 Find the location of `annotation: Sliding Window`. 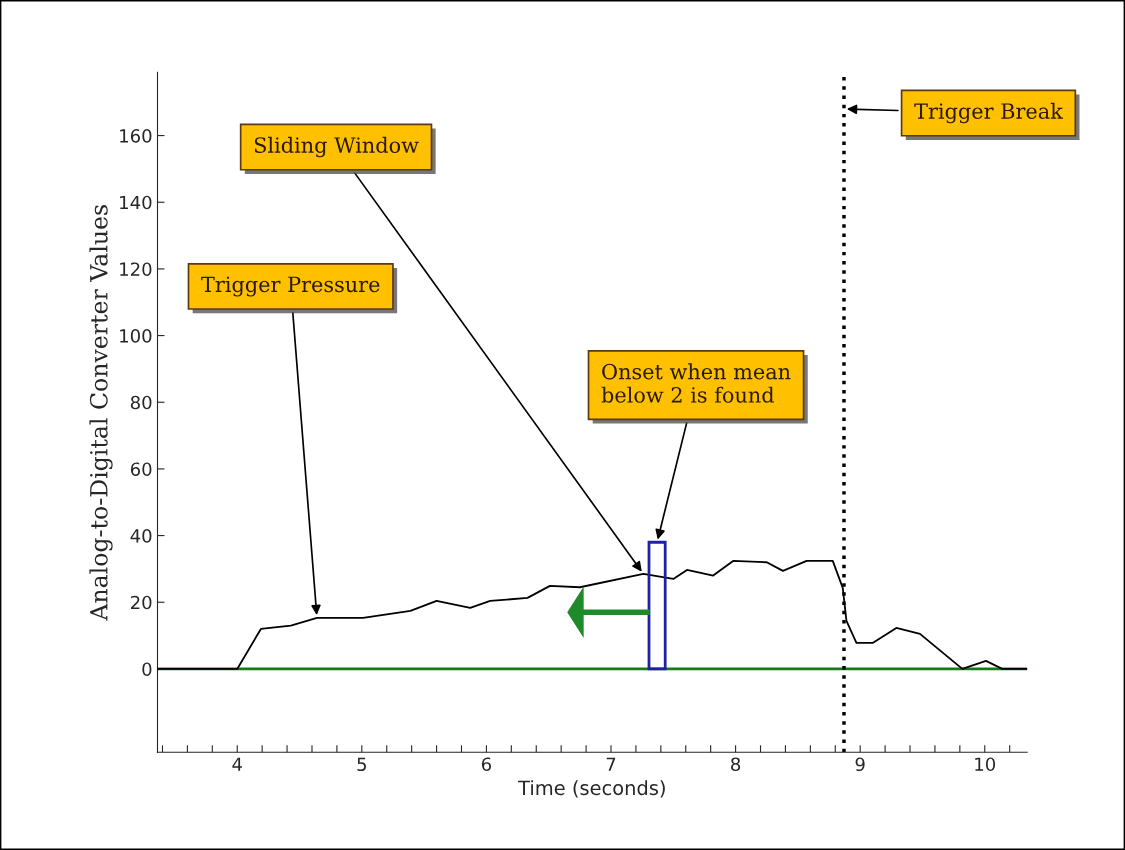

annotation: Sliding Window is located at coordinates (336, 147).